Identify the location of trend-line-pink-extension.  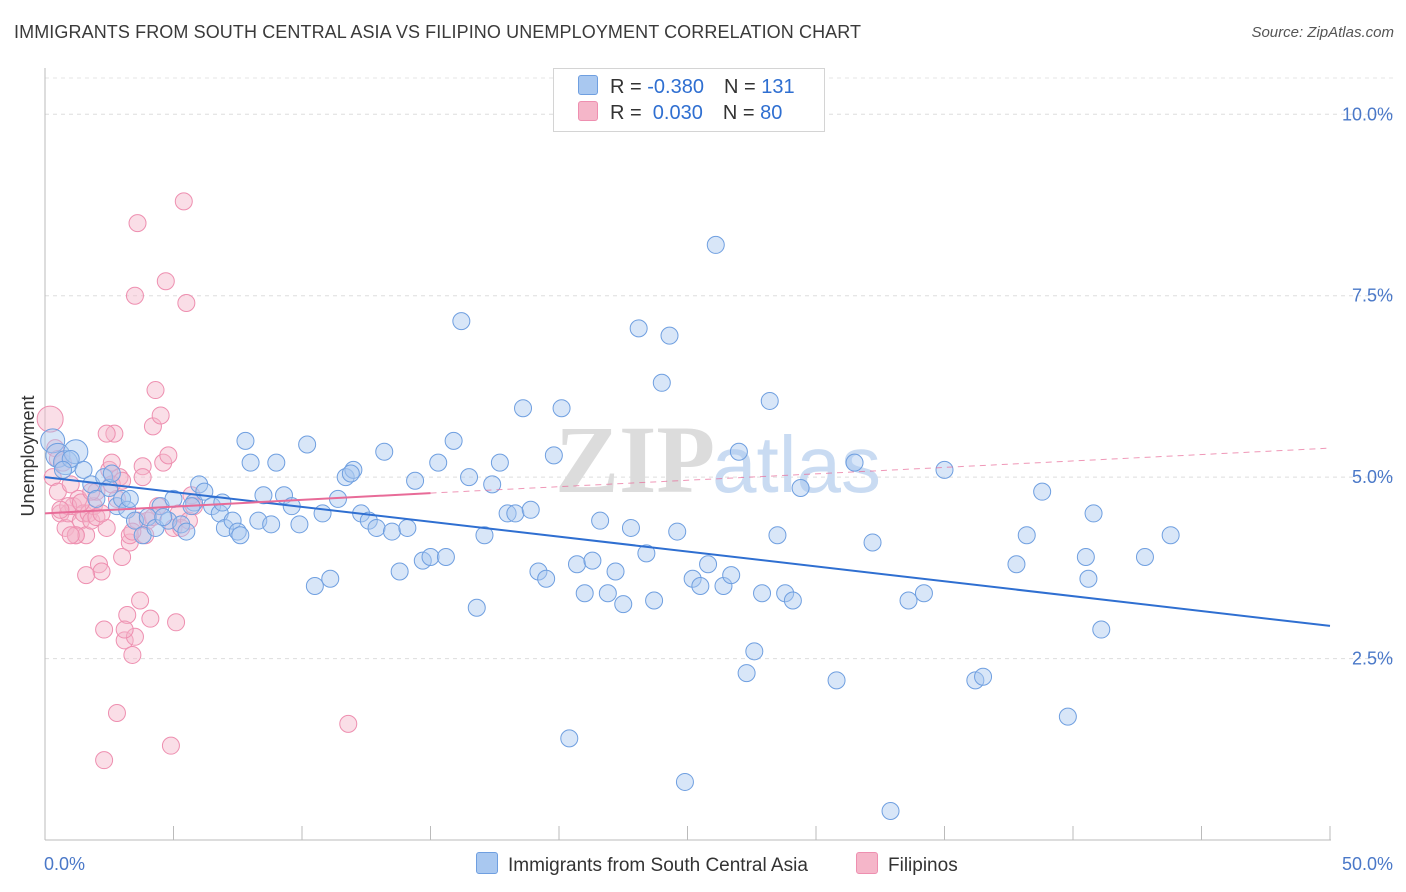
(880, 470).